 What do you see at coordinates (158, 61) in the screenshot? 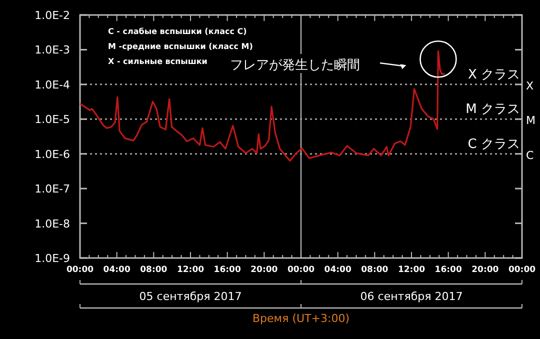
I see `annotation: X - сильные вспышки` at bounding box center [158, 61].